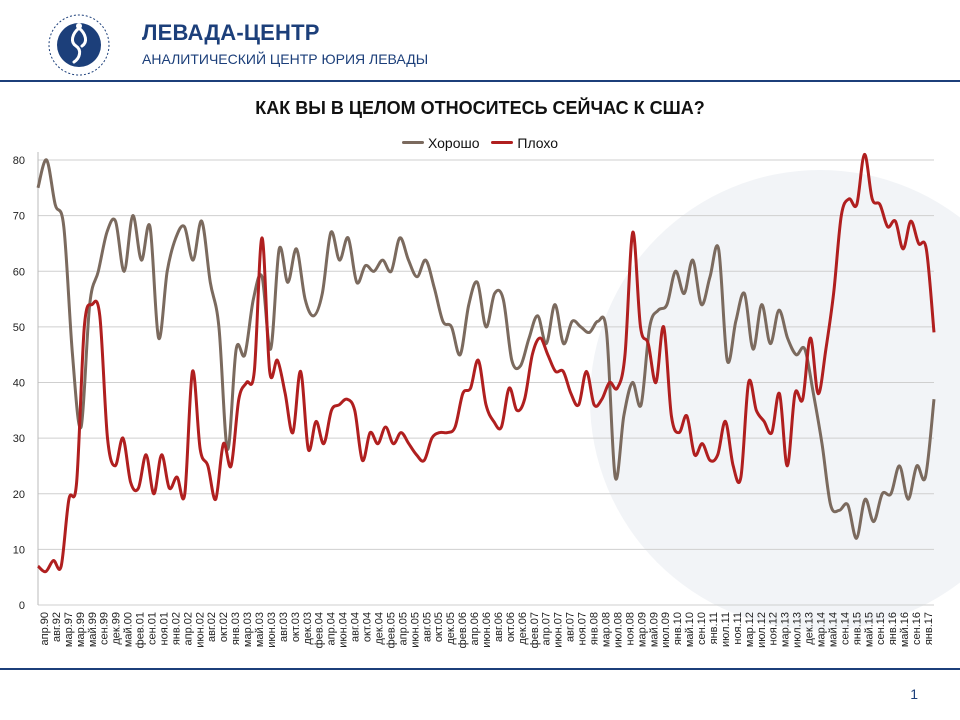  Describe the element at coordinates (487, 630) in the screenshot. I see `x-tick-label: июн.06` at that location.